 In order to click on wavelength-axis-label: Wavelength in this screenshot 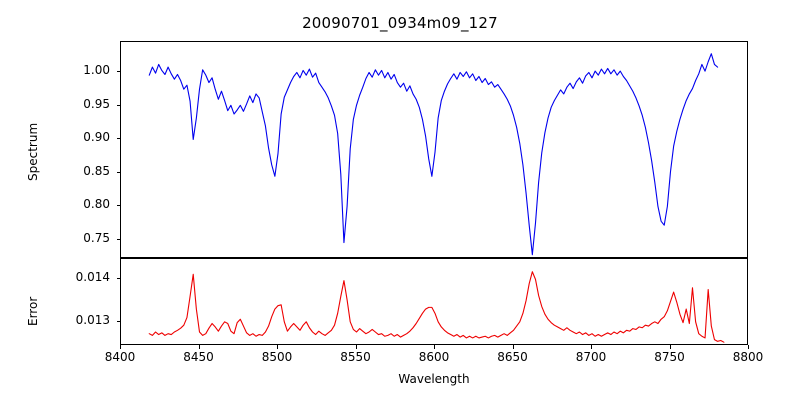, I will do `click(434, 379)`.